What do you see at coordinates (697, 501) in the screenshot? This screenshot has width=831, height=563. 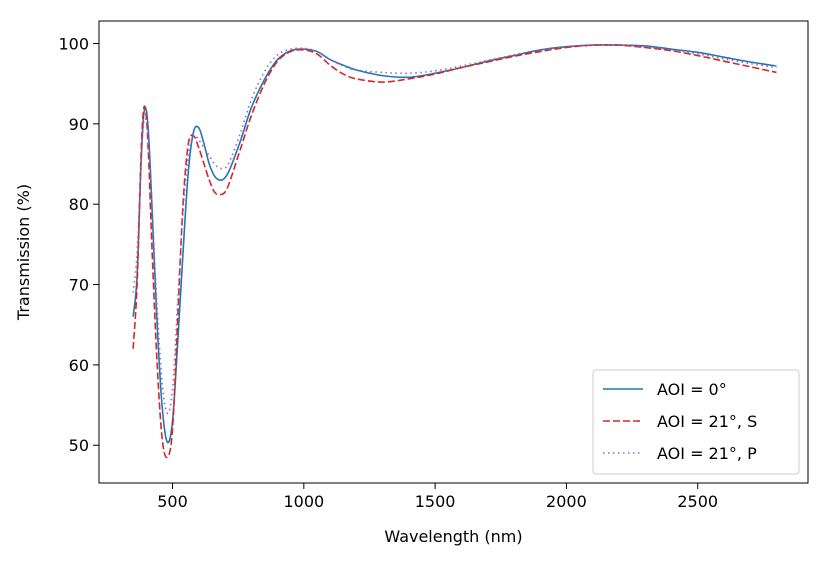 I see `x-tick-label: 2500` at bounding box center [697, 501].